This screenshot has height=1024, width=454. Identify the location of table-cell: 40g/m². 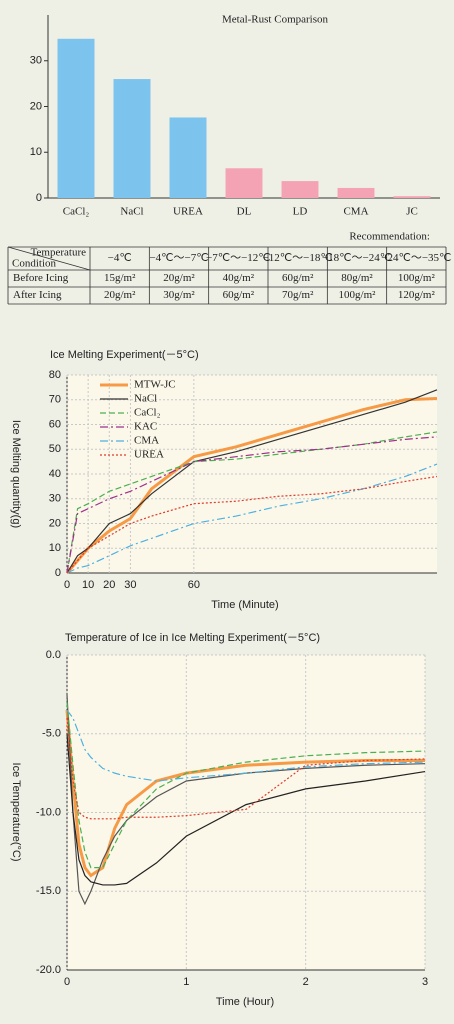
(239, 278).